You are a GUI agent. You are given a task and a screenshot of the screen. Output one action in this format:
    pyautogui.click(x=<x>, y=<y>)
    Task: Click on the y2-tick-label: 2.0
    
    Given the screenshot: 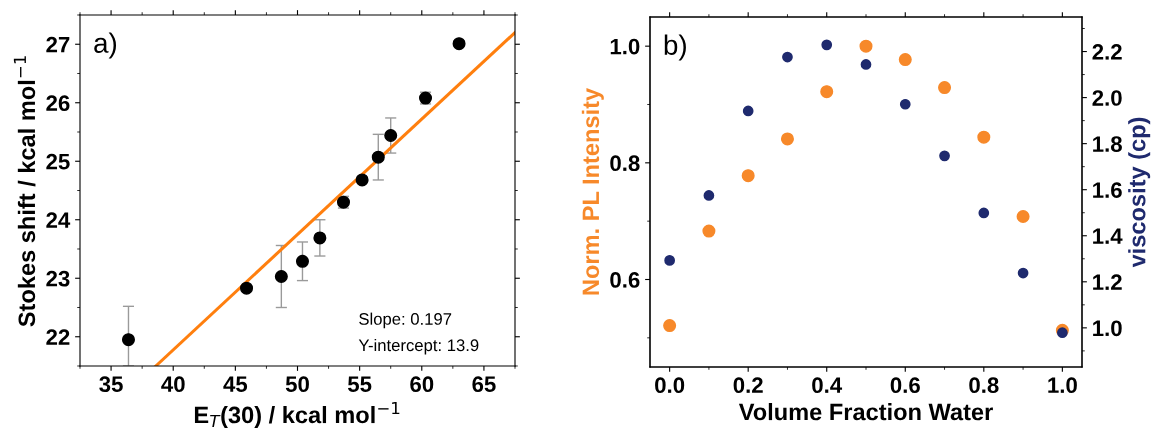 What is the action you would take?
    pyautogui.click(x=1107, y=98)
    